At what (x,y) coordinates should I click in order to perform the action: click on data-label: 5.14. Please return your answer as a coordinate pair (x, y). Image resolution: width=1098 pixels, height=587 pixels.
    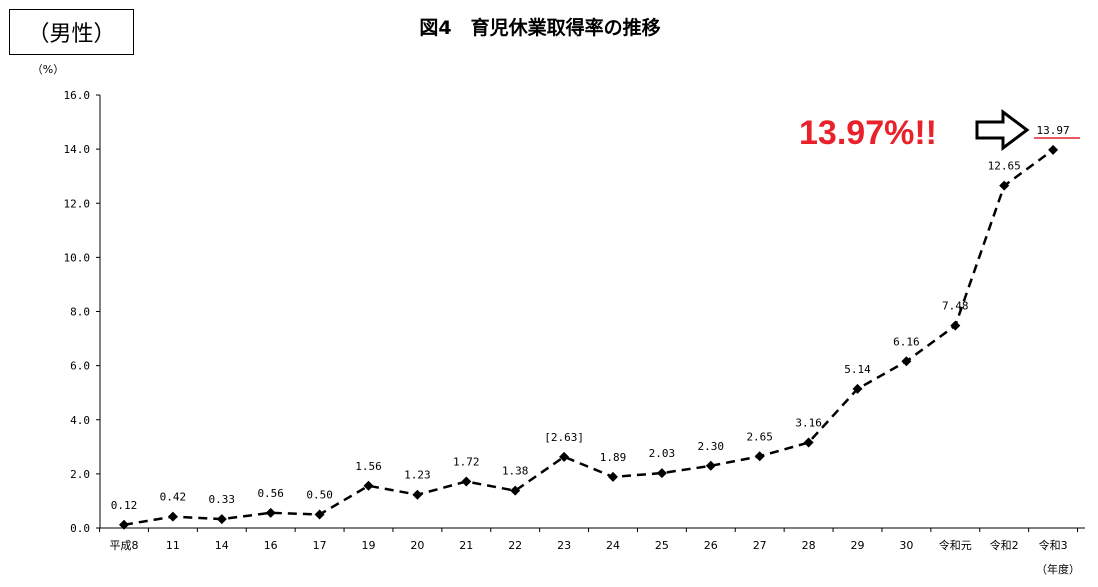
    Looking at the image, I should click on (857, 369).